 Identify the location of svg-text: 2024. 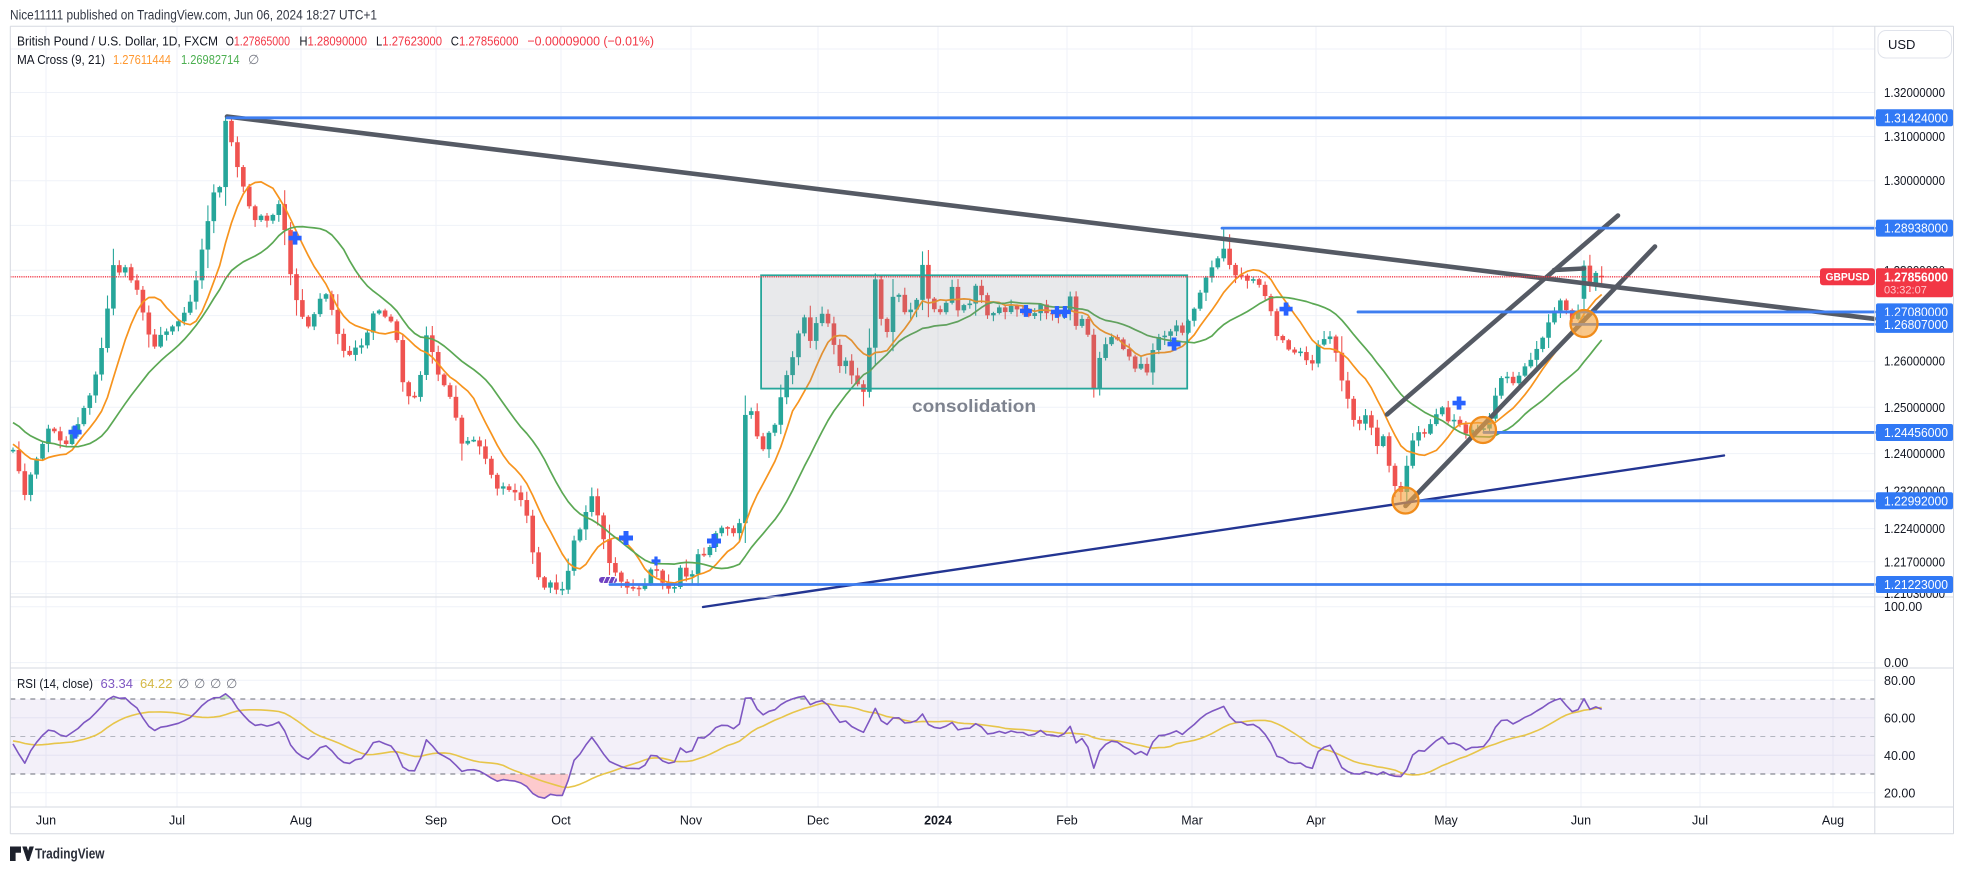
(938, 821).